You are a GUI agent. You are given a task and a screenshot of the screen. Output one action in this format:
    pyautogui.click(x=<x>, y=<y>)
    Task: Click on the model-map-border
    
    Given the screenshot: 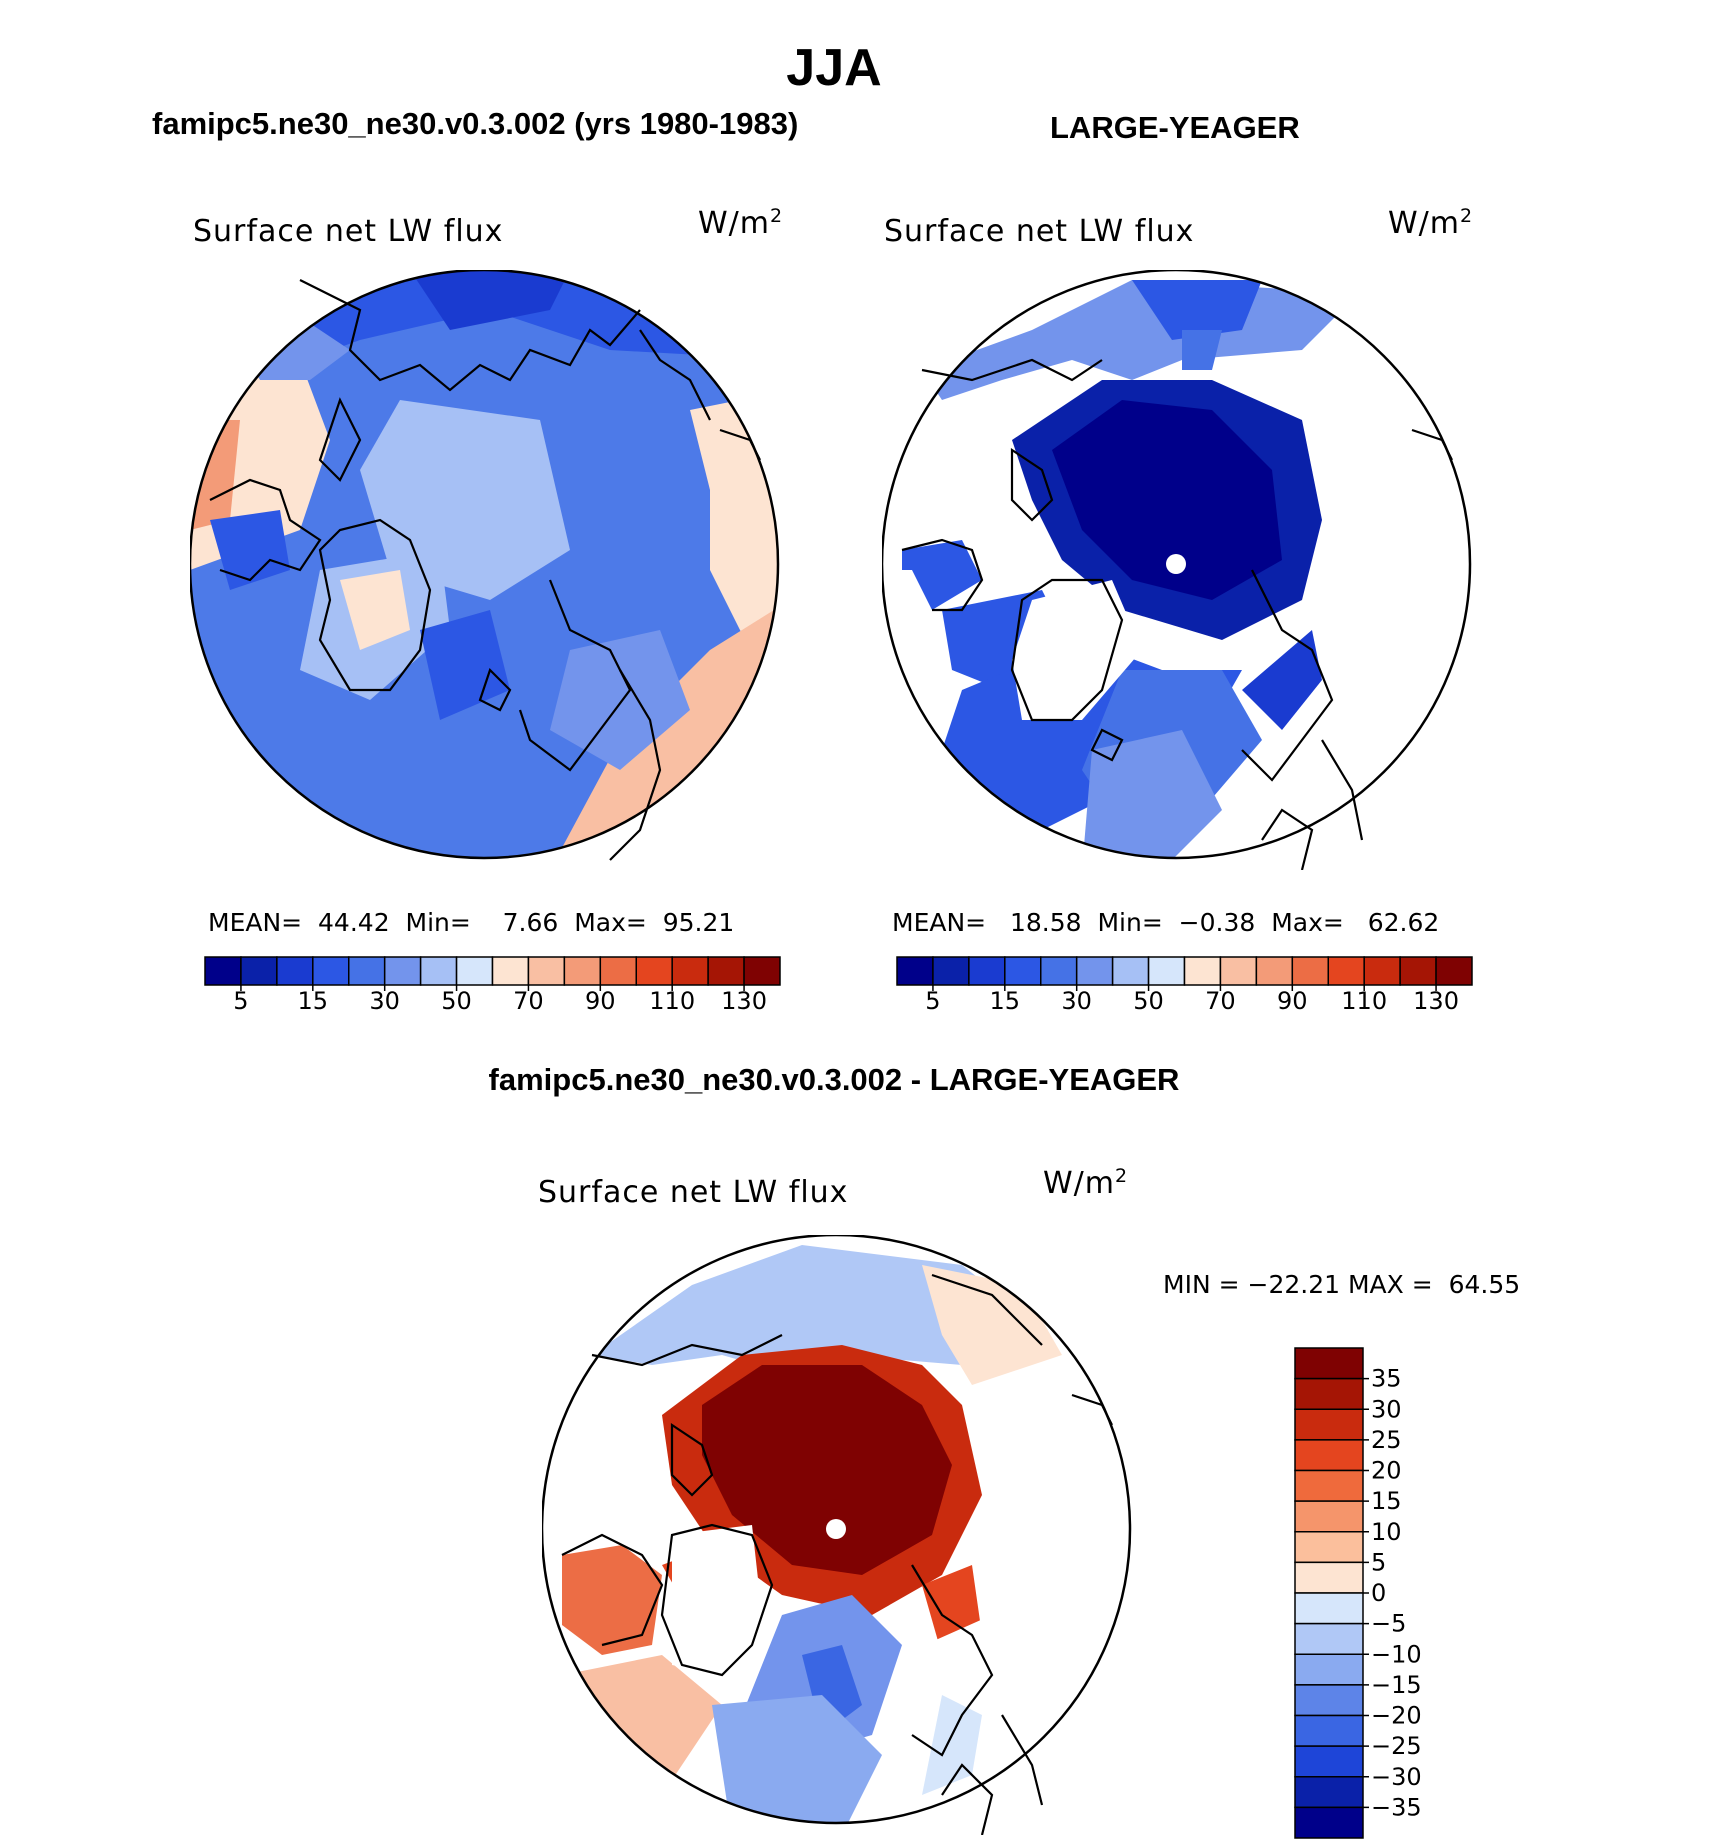 What is the action you would take?
    pyautogui.click(x=485, y=565)
    